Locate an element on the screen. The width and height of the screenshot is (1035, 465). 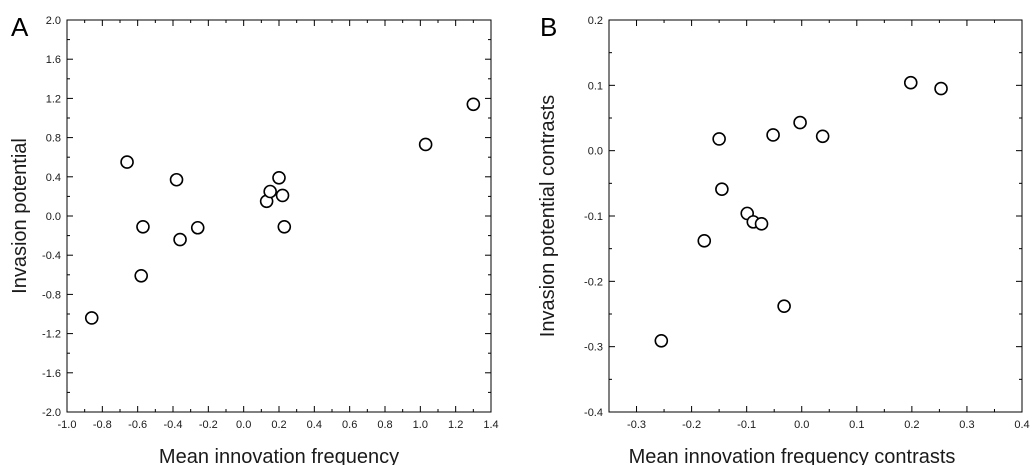
panel-a-x-tick-label: -0.4 is located at coordinates (173, 425).